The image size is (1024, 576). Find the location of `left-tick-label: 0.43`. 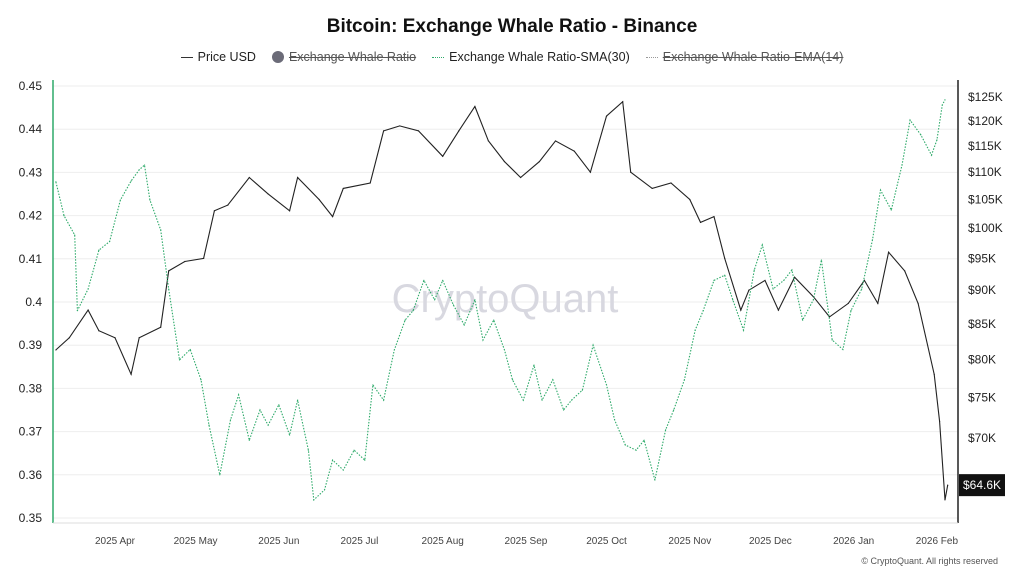

left-tick-label: 0.43 is located at coordinates (31, 172).